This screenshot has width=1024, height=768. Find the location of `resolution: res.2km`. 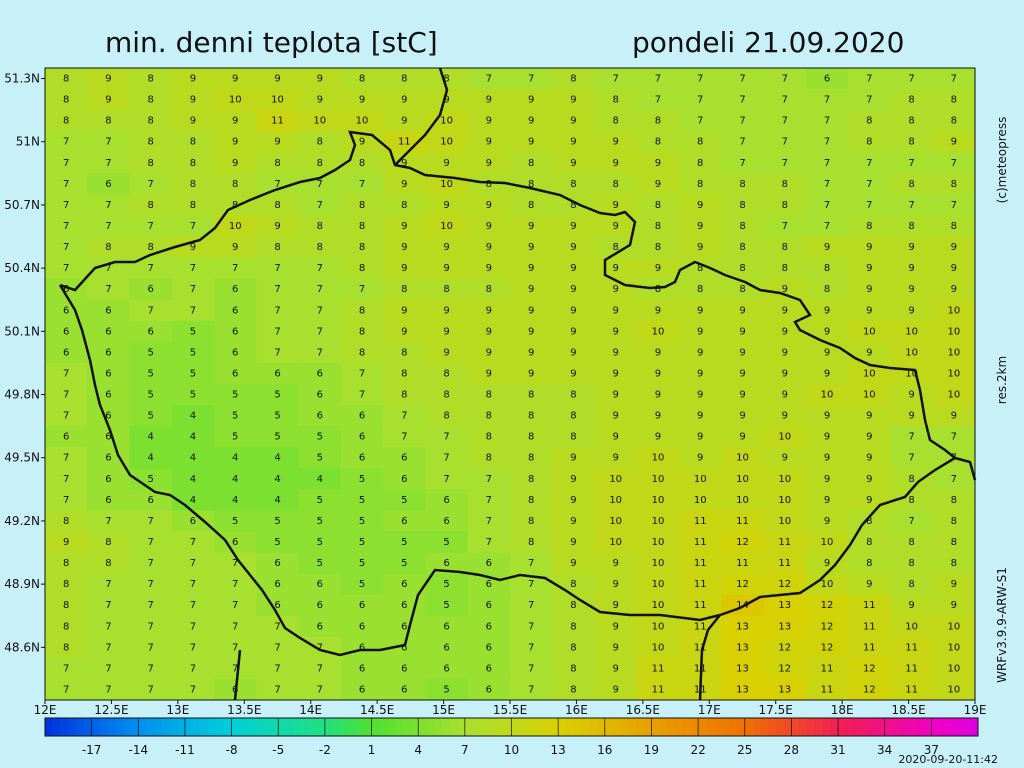

resolution: res.2km is located at coordinates (1002, 380).